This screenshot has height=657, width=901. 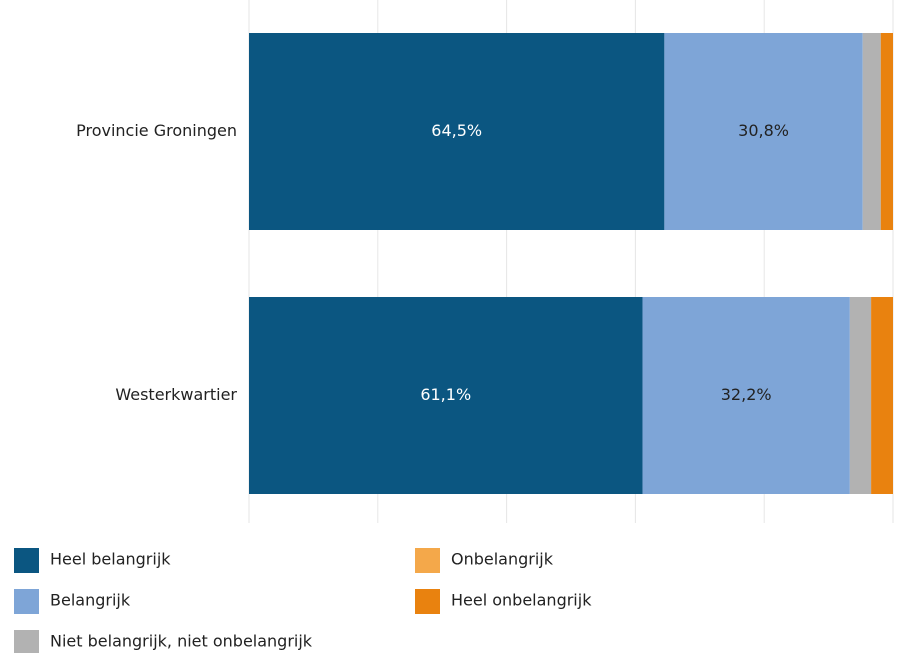 What do you see at coordinates (156, 130) in the screenshot?
I see `category-label: Provincie Groningen` at bounding box center [156, 130].